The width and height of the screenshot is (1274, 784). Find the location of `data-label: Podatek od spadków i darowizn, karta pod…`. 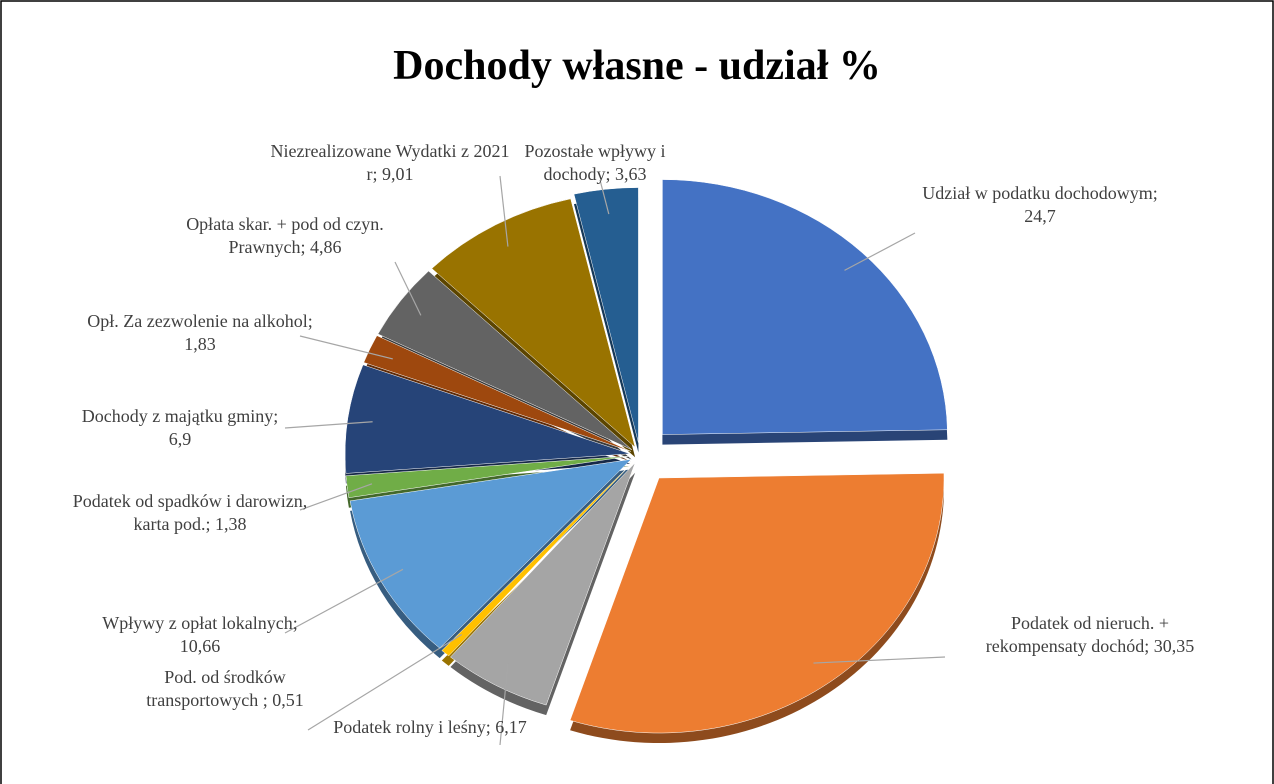

data-label: Podatek od spadków i darowizn, karta pod… is located at coordinates (190, 512).